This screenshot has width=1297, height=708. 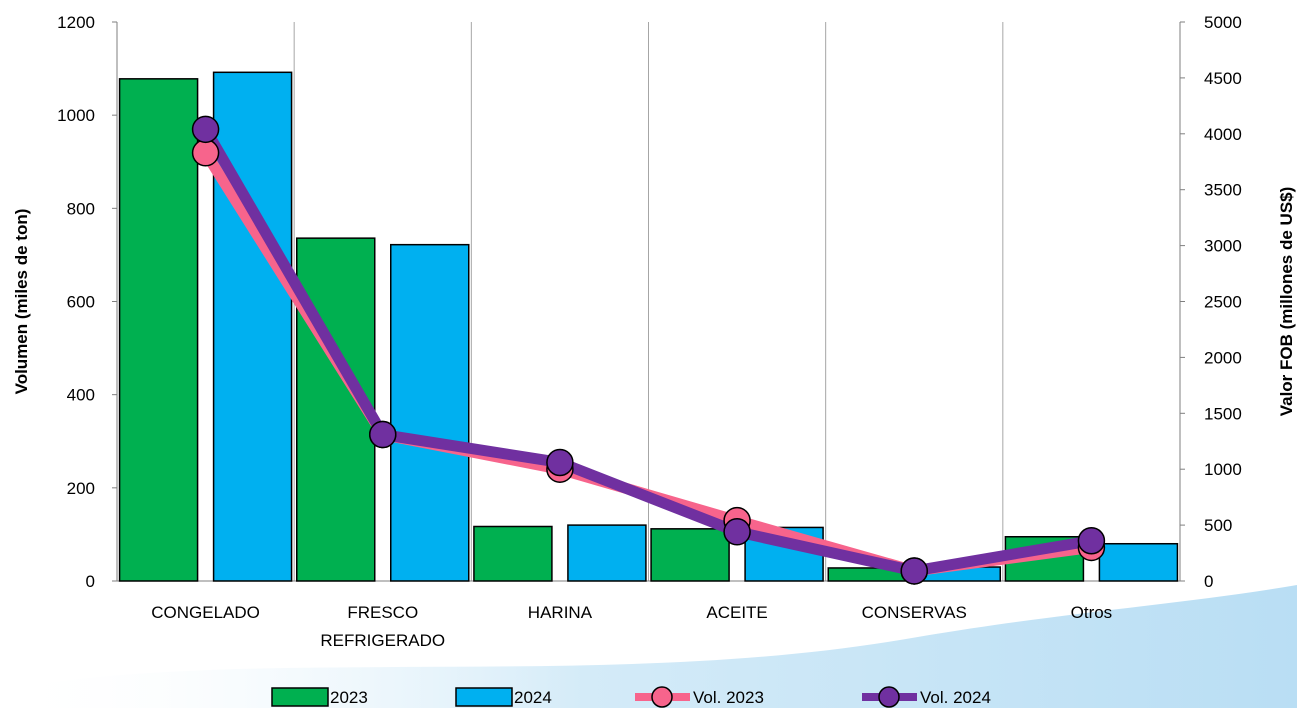 I want to click on y-left-tick-label: 200, so click(x=81, y=488).